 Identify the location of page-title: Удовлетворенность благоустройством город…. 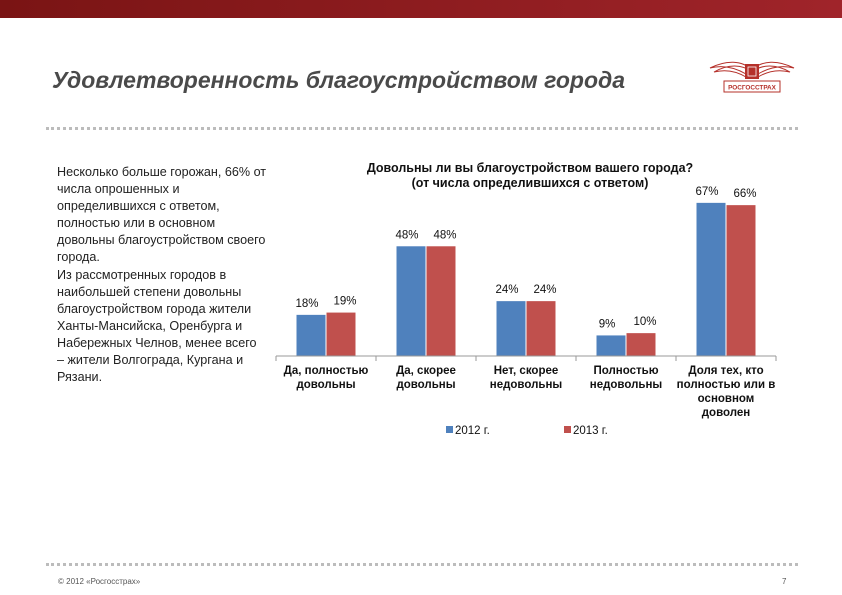
(339, 80).